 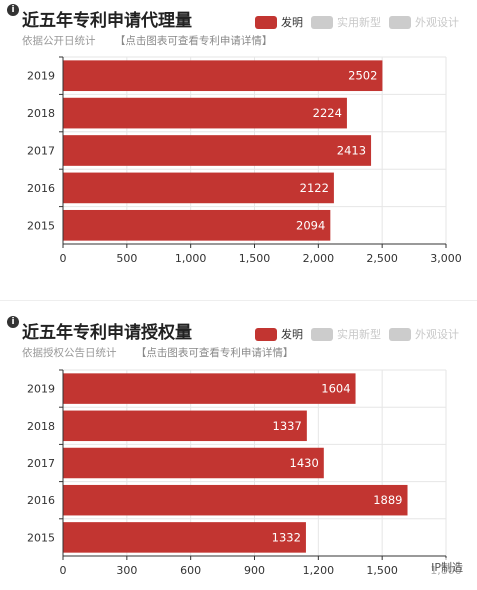 I want to click on x-tick-label: 2,000, so click(x=319, y=258).